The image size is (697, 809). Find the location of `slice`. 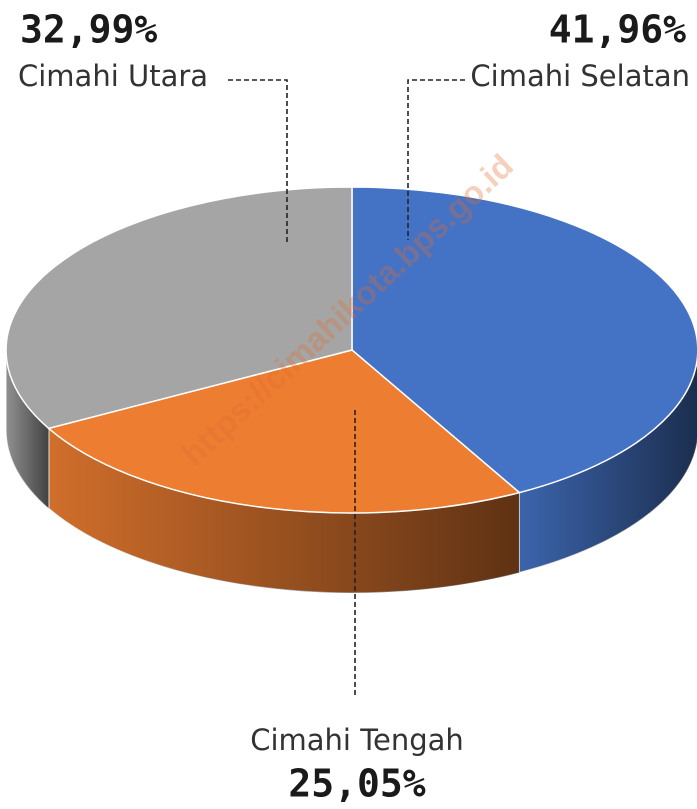

slice is located at coordinates (284, 431).